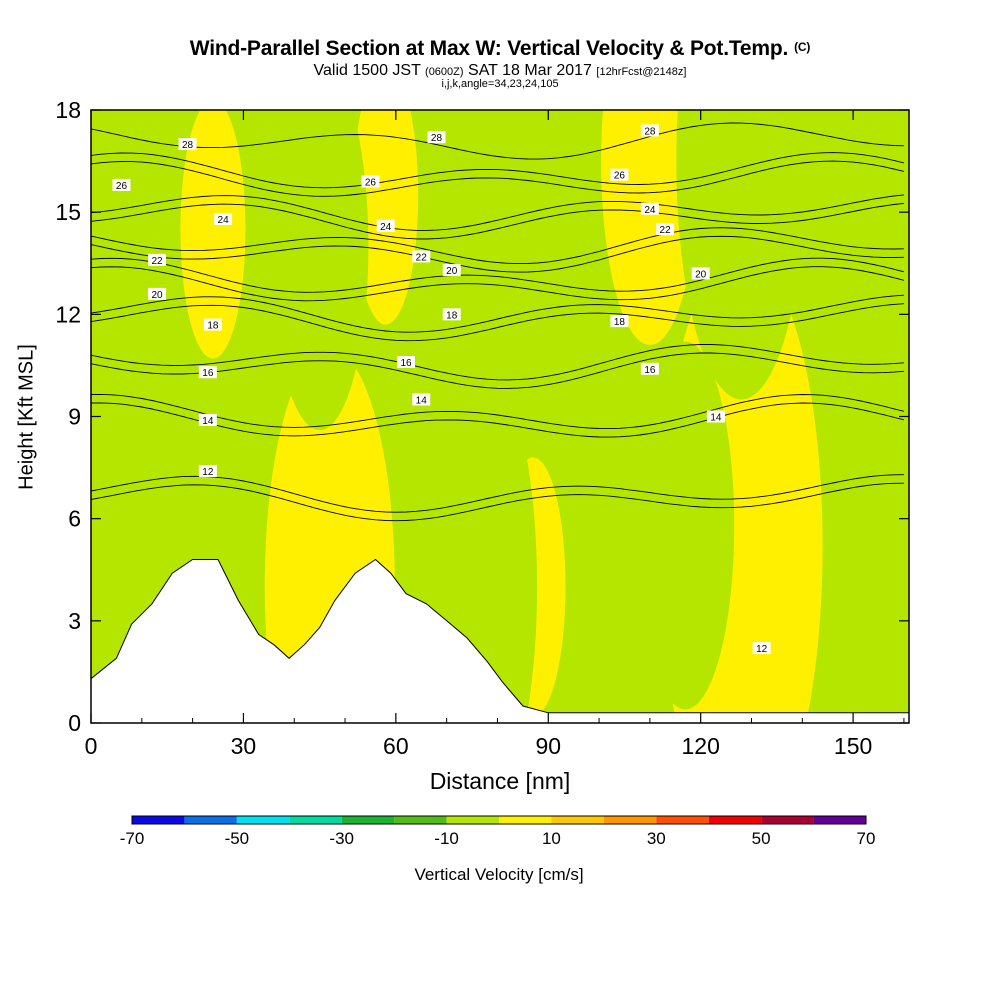  Describe the element at coordinates (500, 781) in the screenshot. I see `x-axis-label: Distance [nm]` at that location.